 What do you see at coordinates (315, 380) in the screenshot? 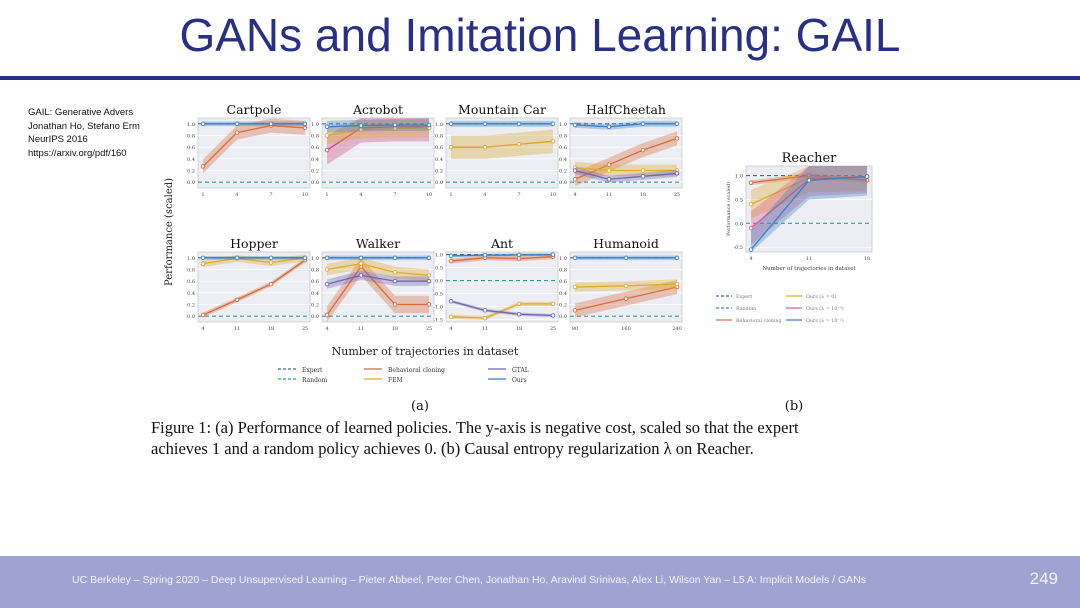
I see `legend-label: Random` at bounding box center [315, 380].